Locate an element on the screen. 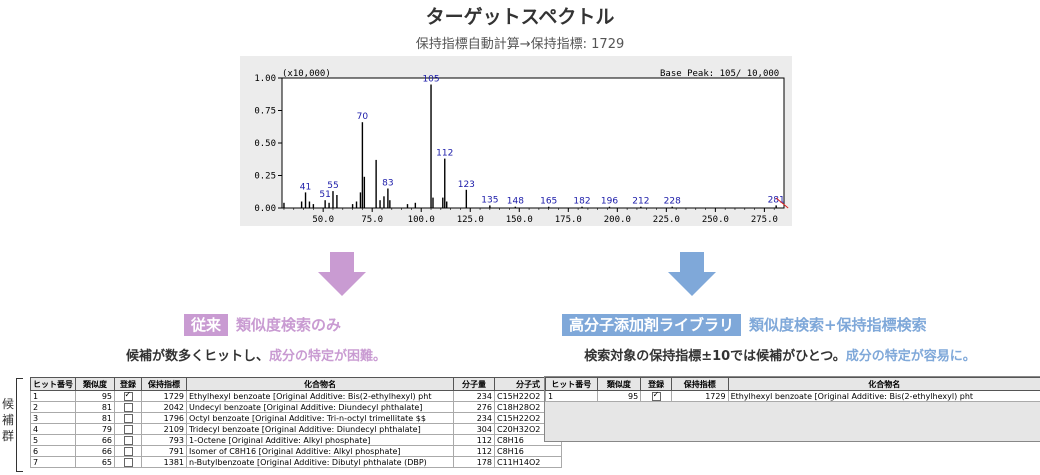  retention-index-cell: 2109 is located at coordinates (164, 429).